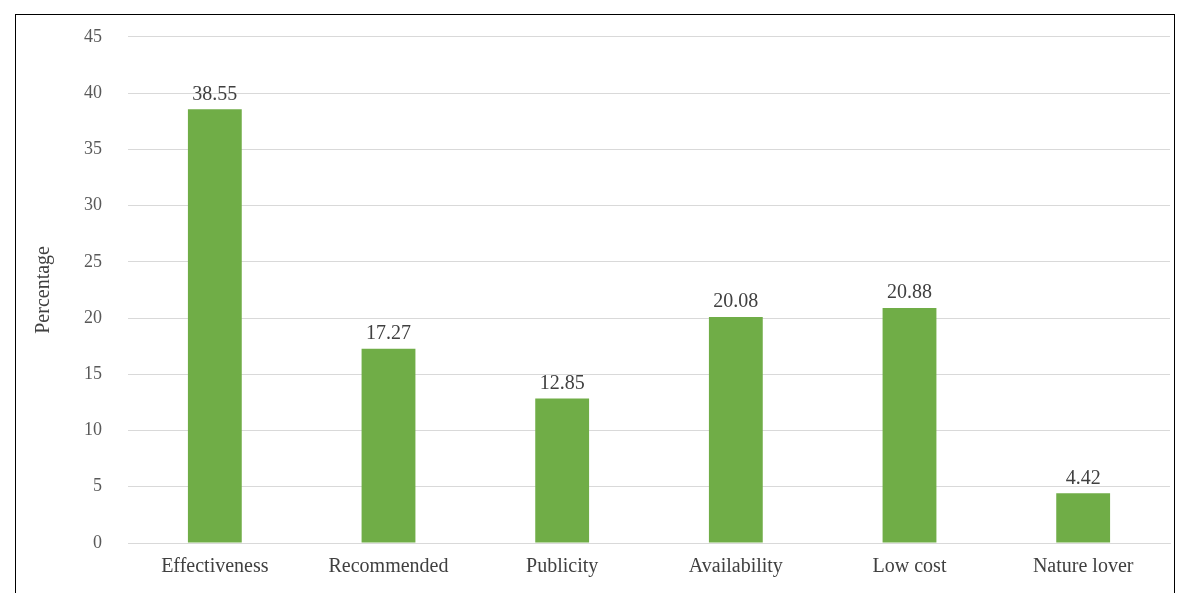  Describe the element at coordinates (909, 291) in the screenshot. I see `data-label: 20.88` at that location.